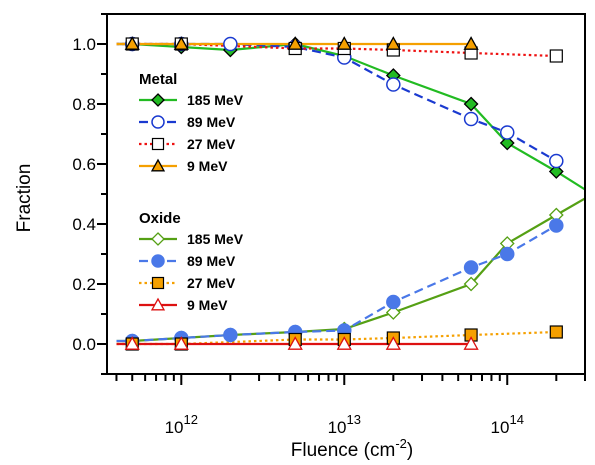 This screenshot has height=465, width=595. I want to click on y-tick-label-5: 1.0, so click(84, 44).